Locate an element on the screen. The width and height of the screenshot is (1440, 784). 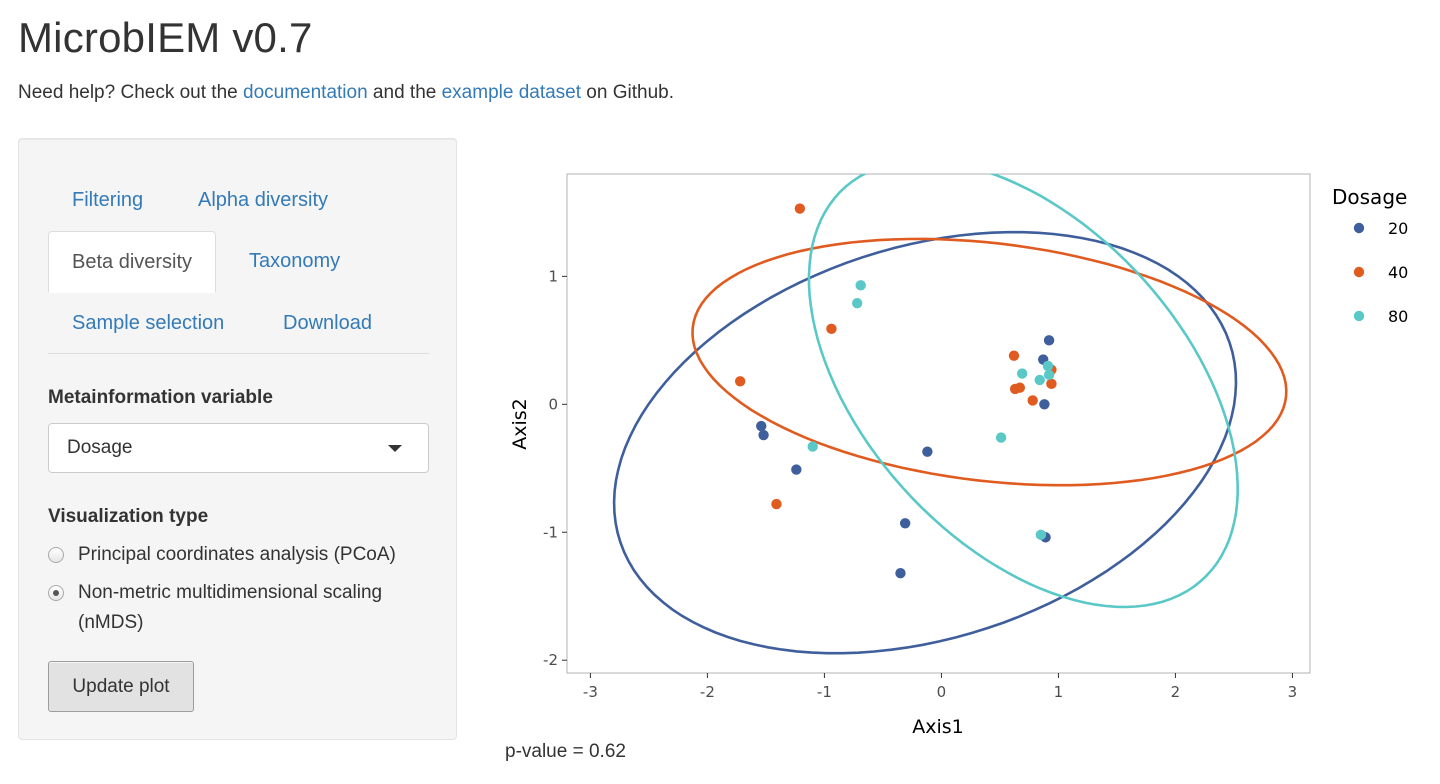
caret-down-icon is located at coordinates (395, 448).